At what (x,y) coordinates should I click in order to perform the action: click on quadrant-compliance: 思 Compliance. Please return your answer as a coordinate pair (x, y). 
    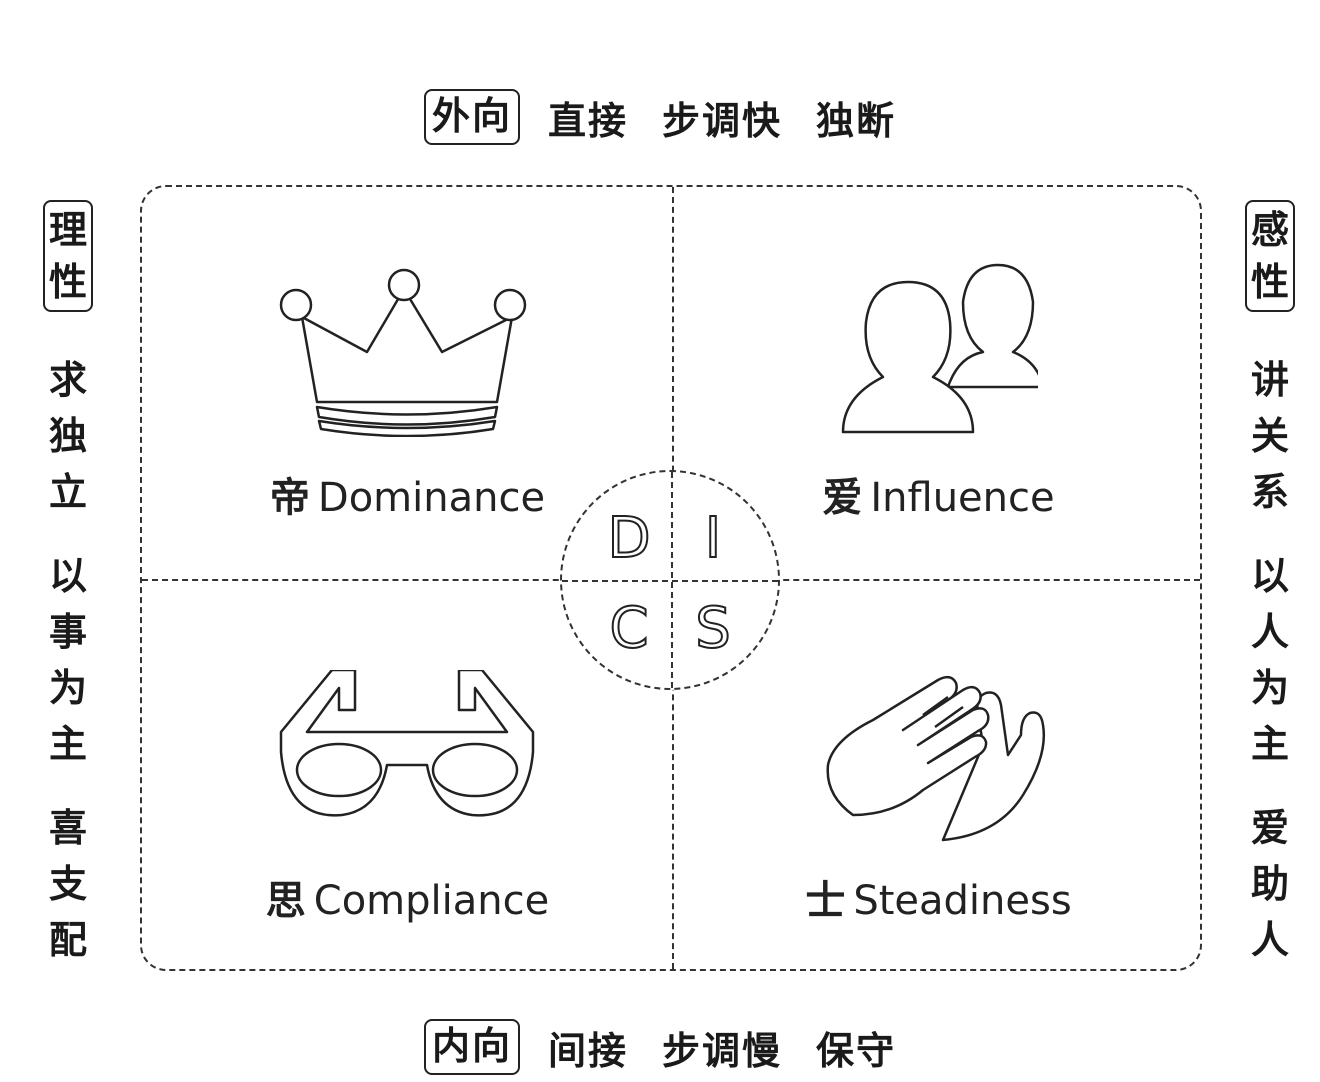
    Looking at the image, I should click on (407, 776).